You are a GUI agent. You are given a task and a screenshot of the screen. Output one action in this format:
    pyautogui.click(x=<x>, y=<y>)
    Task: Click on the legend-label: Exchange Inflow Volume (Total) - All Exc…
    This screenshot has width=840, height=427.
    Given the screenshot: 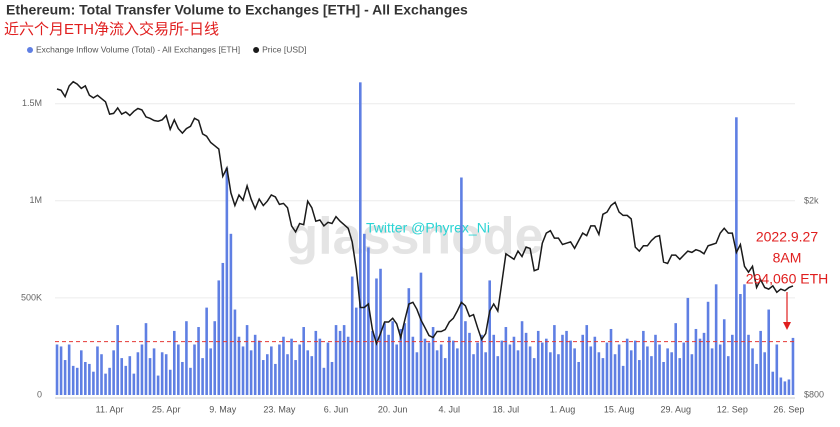 What is the action you would take?
    pyautogui.click(x=138, y=49)
    